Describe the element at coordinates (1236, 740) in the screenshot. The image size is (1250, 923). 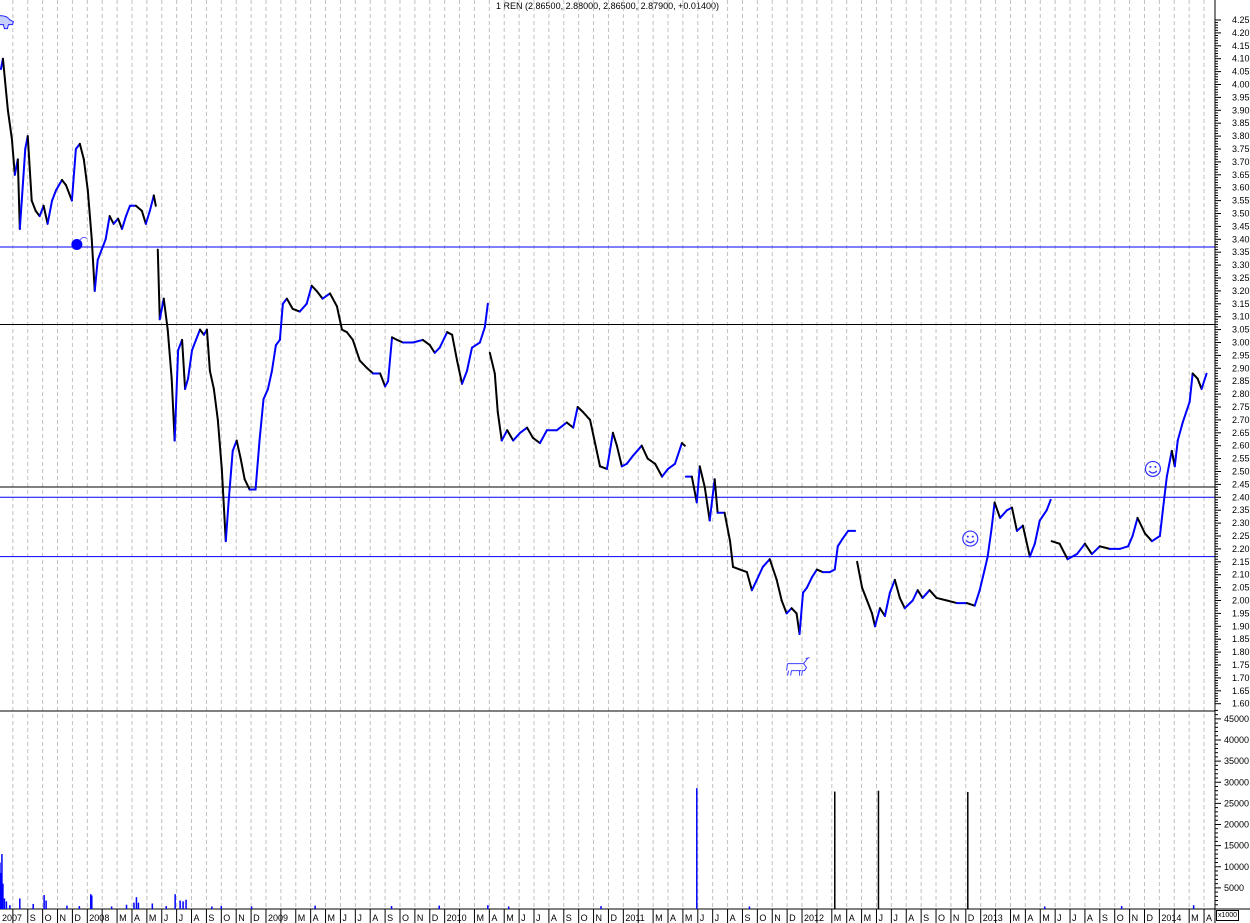
I see `volume-tick-label: 40000` at that location.